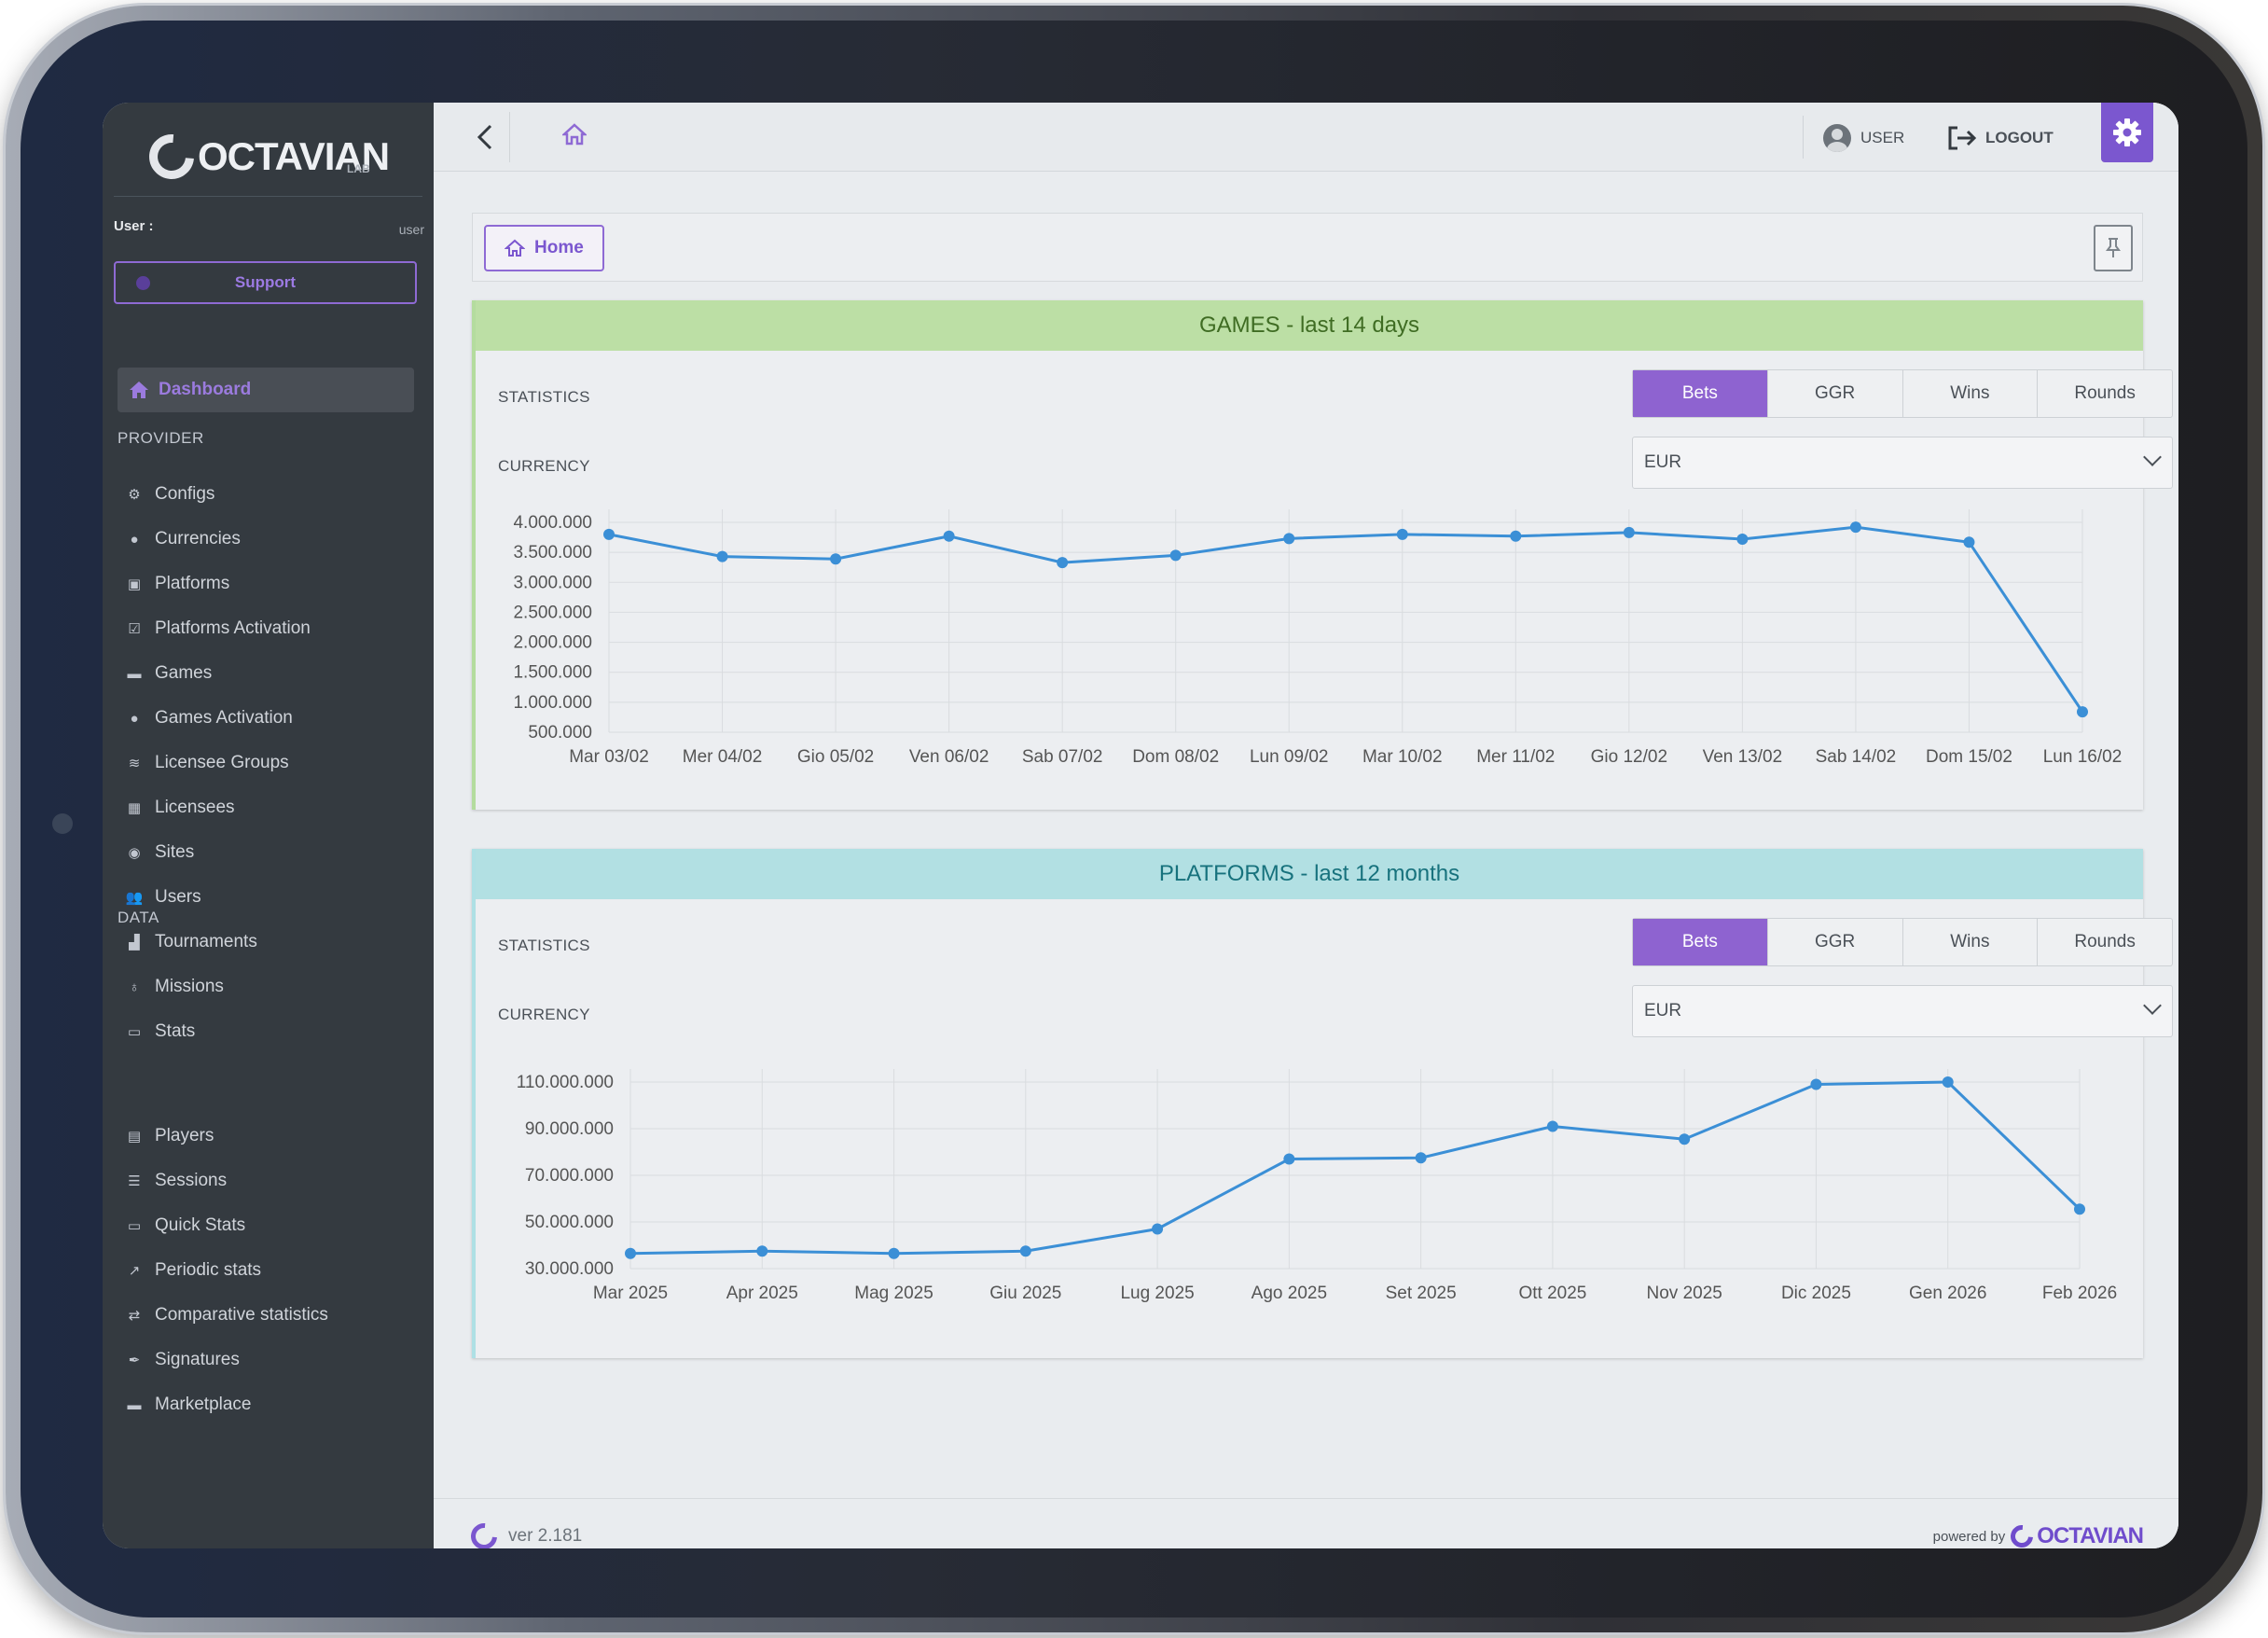  What do you see at coordinates (2090, 1535) in the screenshot?
I see `powered-brand: OCTAVIAN` at bounding box center [2090, 1535].